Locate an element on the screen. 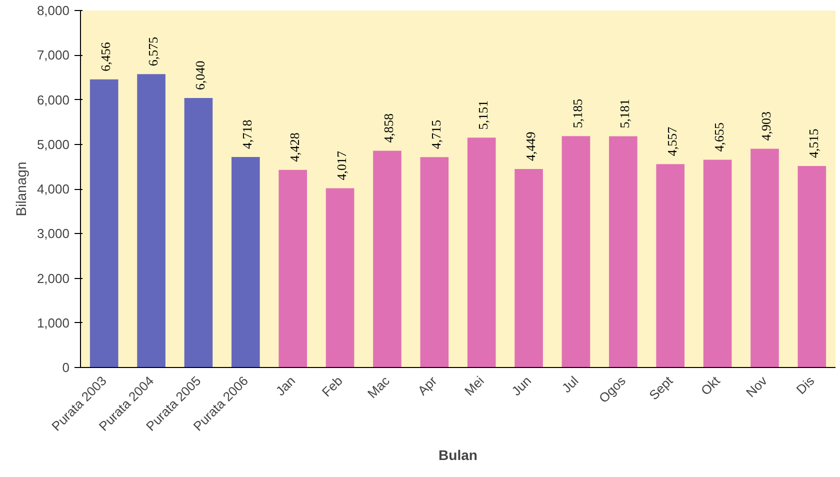 Image resolution: width=840 pixels, height=477 pixels. y-axis-title: Bilanagn is located at coordinates (20, 189).